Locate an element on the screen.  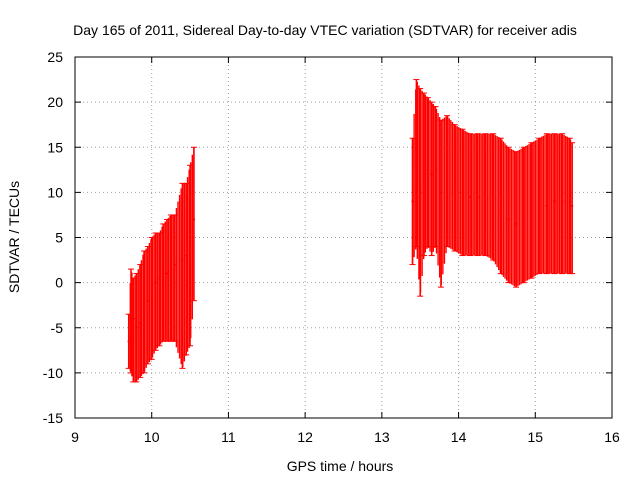
y-tick-label: 5 is located at coordinates (59, 238).